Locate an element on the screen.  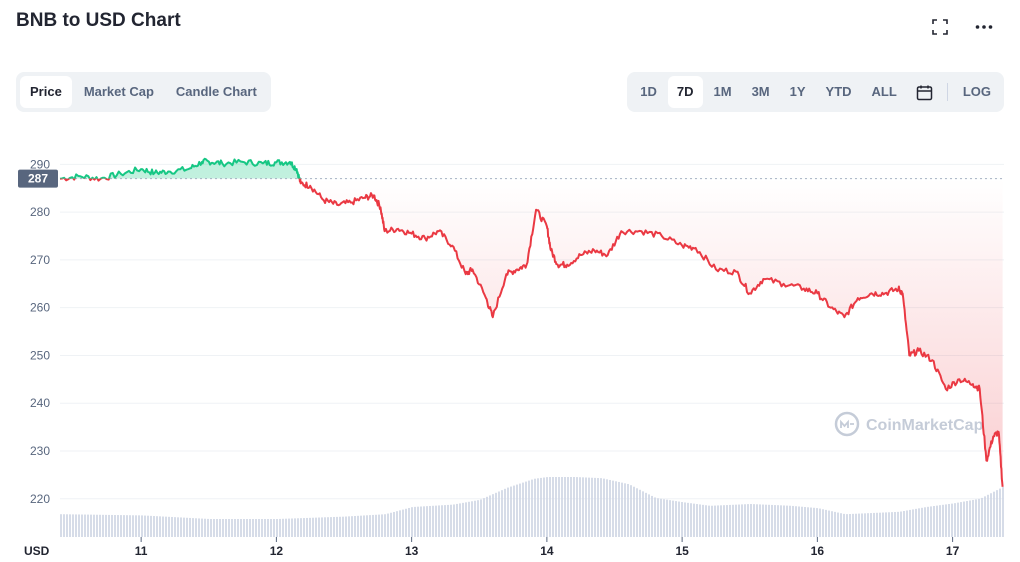
watermark: CoinMarketCap is located at coordinates (909, 424).